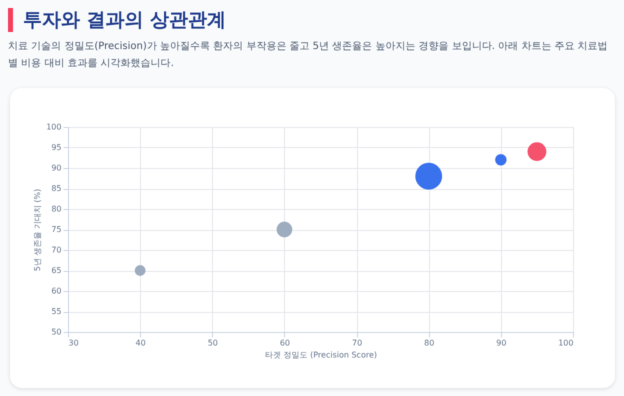 The image size is (624, 396). What do you see at coordinates (56, 270) in the screenshot?
I see `y-tick-label: 65` at bounding box center [56, 270].